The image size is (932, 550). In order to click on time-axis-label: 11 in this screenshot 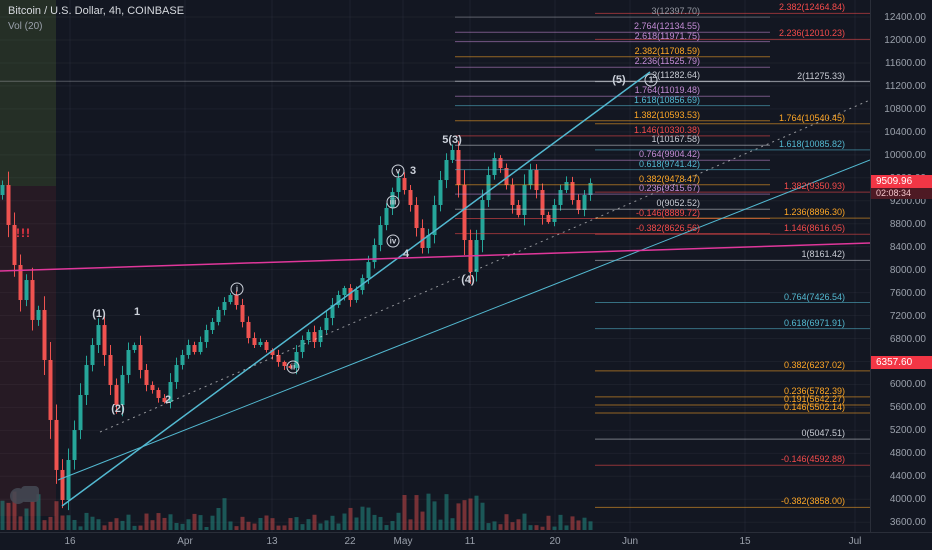, I will do `click(470, 541)`.